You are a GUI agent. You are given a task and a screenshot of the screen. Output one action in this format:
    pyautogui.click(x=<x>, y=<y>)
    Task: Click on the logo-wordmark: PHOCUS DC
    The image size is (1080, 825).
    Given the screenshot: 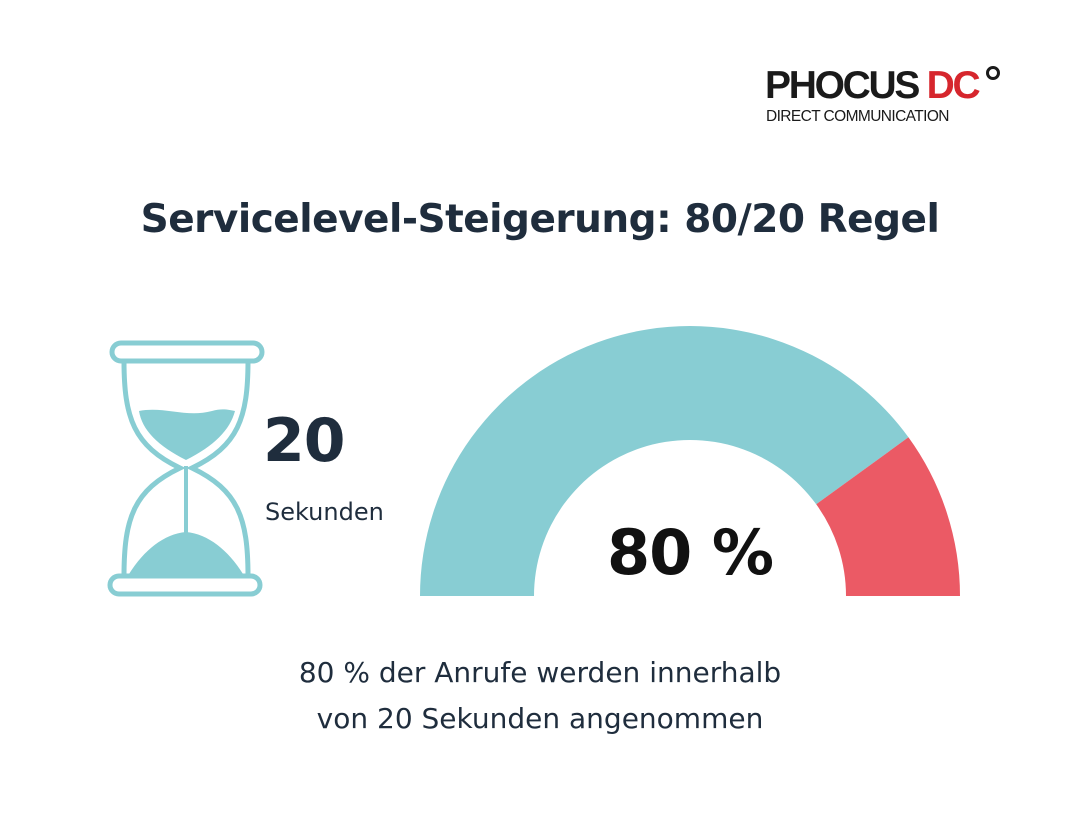 What is the action you would take?
    pyautogui.click(x=873, y=86)
    